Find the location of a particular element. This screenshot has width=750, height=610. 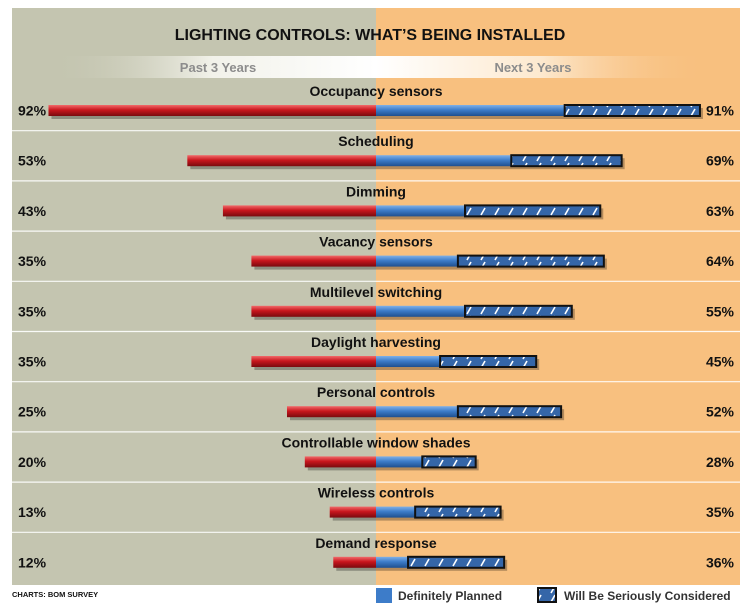

left-header-band is located at coordinates (213, 67).